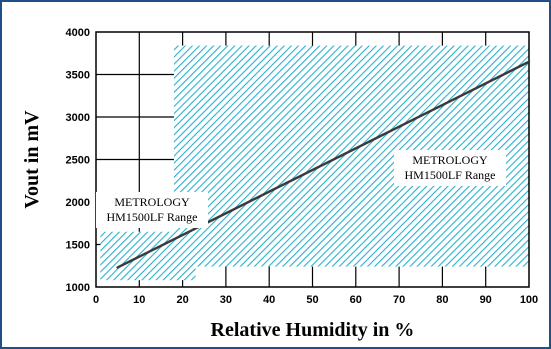 The image size is (551, 349). What do you see at coordinates (399, 300) in the screenshot?
I see `x-tick-label: 70` at bounding box center [399, 300].